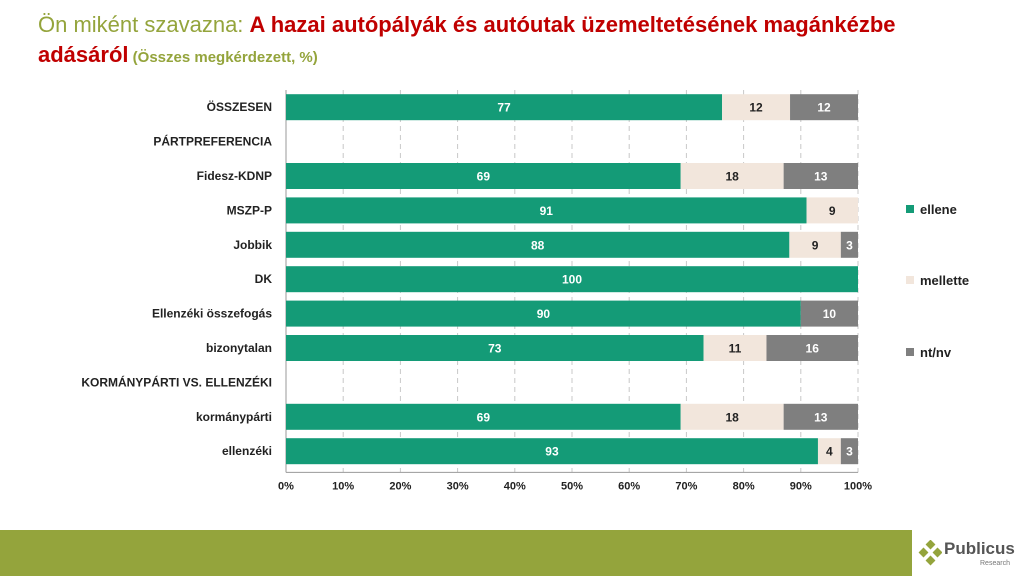 The height and width of the screenshot is (576, 1024). I want to click on data-label: 10, so click(830, 314).